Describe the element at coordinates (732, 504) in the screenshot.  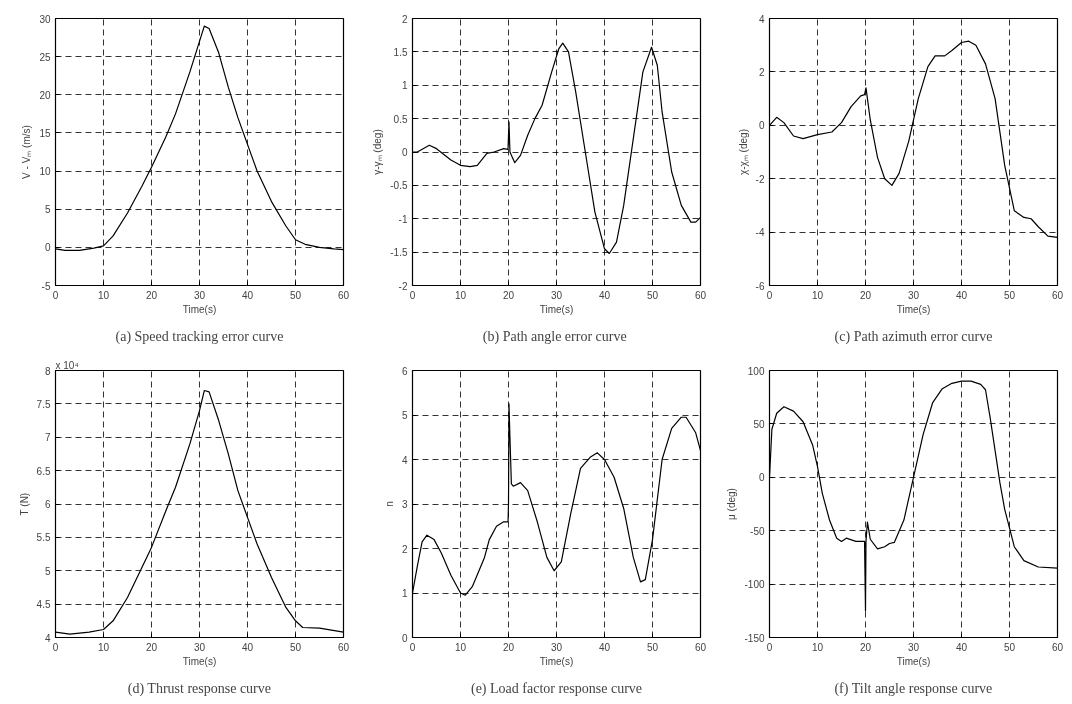
I see `y-axis-title: μ (deg)` at that location.